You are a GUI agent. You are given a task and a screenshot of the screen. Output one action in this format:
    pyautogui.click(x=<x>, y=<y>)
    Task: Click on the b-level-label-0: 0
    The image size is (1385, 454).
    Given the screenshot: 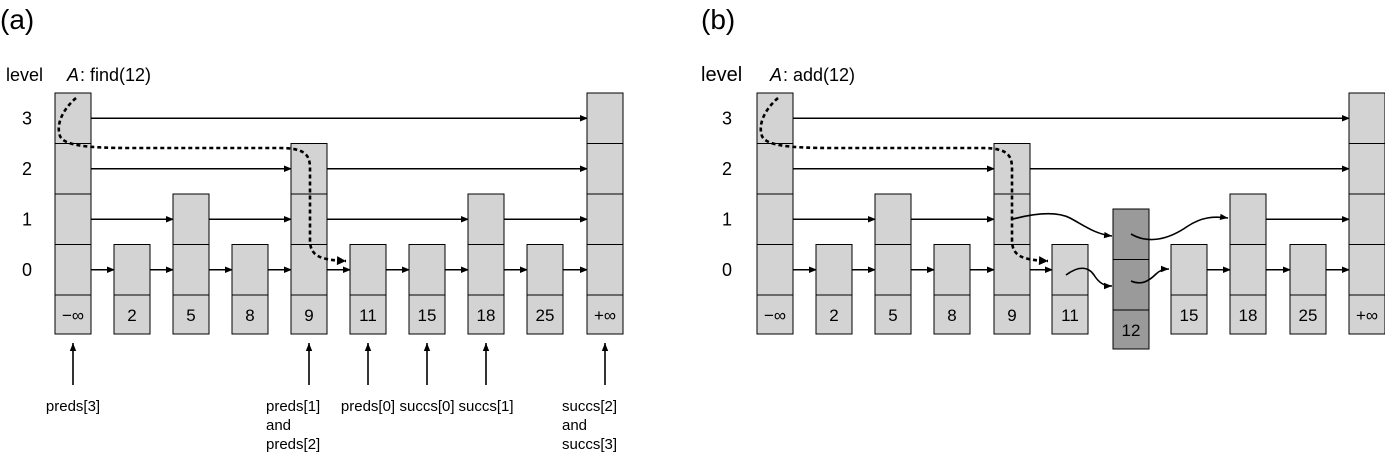 What is the action you would take?
    pyautogui.click(x=727, y=270)
    